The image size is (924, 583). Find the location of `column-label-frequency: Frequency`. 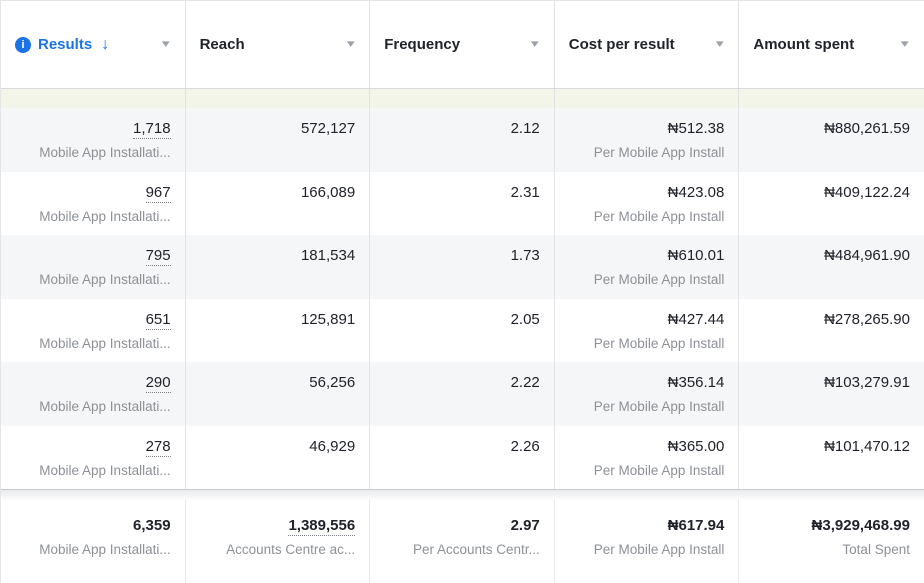

column-label-frequency: Frequency is located at coordinates (422, 44).